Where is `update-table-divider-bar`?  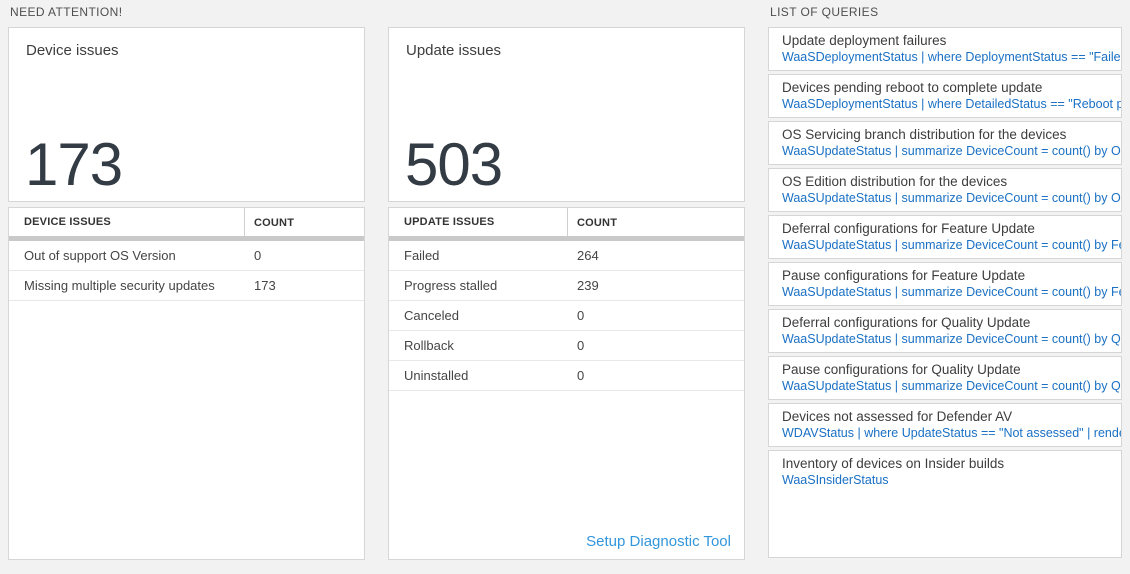 update-table-divider-bar is located at coordinates (566, 238).